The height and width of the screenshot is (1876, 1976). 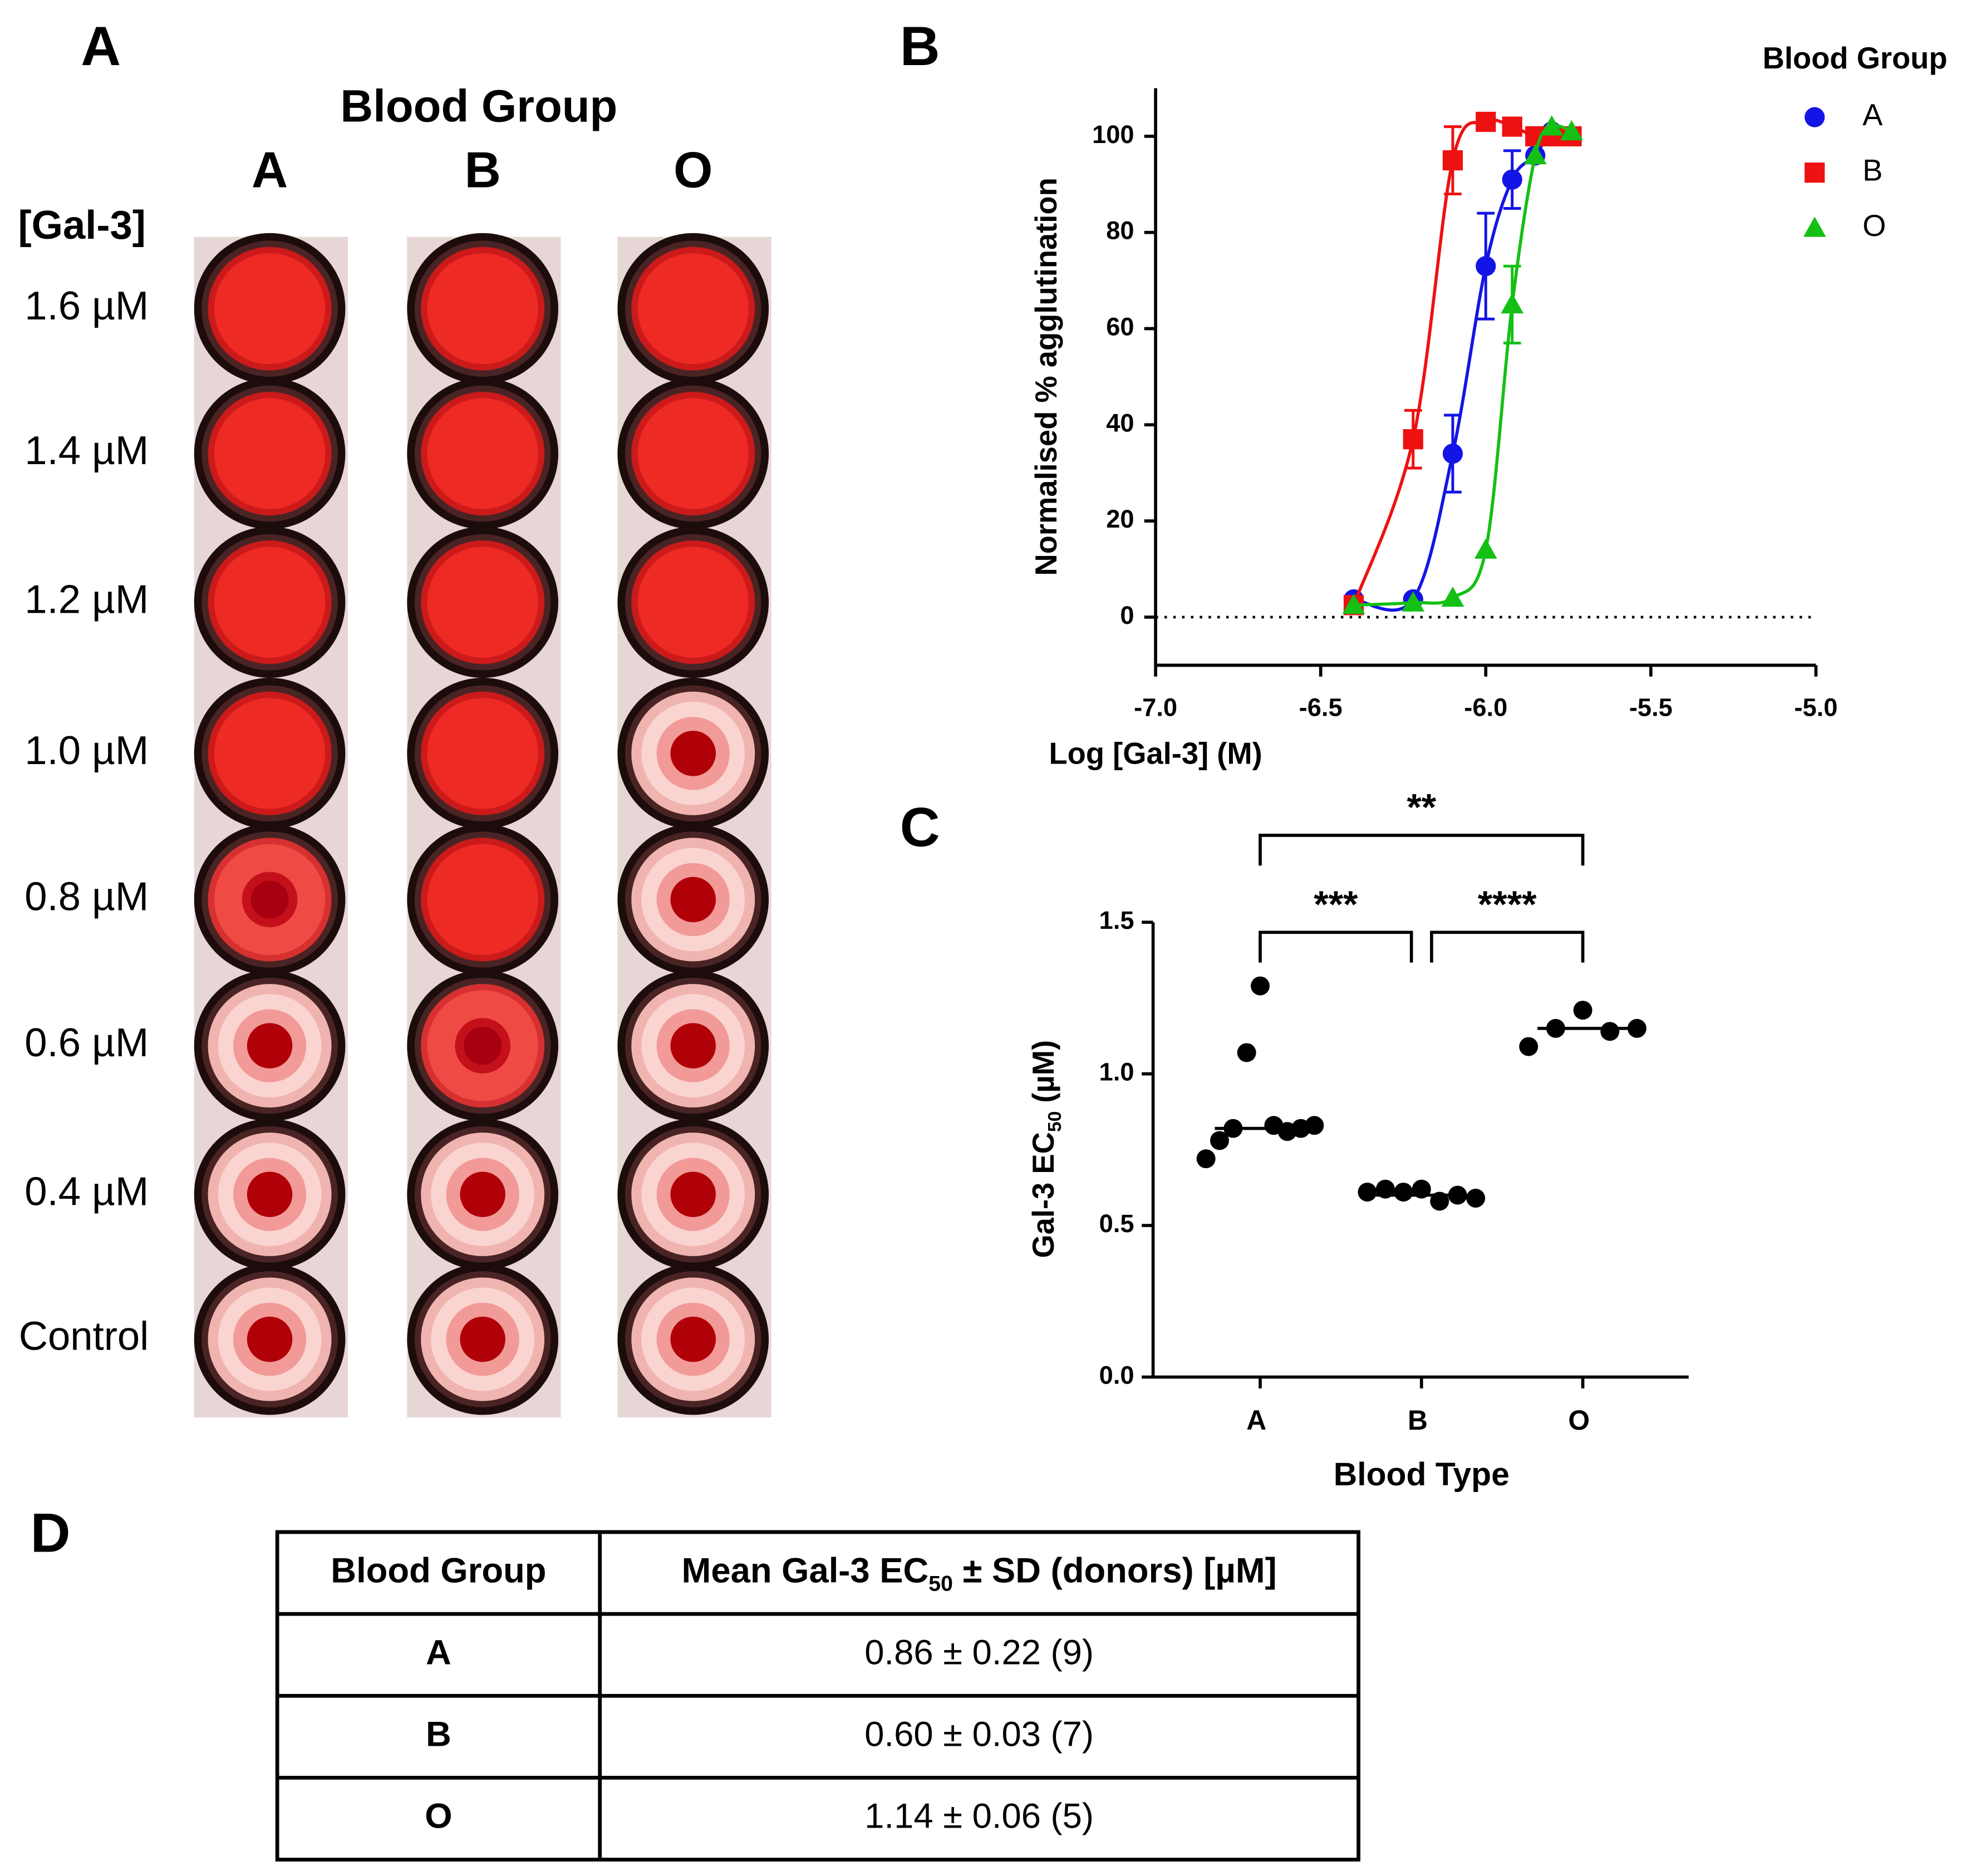 What do you see at coordinates (1336, 905) in the screenshot?
I see `significance-label: ***` at bounding box center [1336, 905].